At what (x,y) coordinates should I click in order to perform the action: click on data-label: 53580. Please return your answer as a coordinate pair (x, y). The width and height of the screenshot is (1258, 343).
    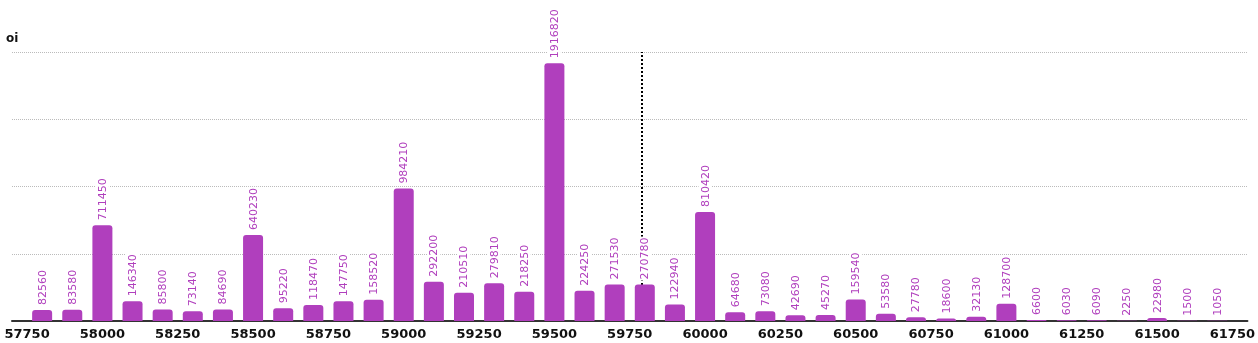
    Looking at the image, I should click on (886, 291).